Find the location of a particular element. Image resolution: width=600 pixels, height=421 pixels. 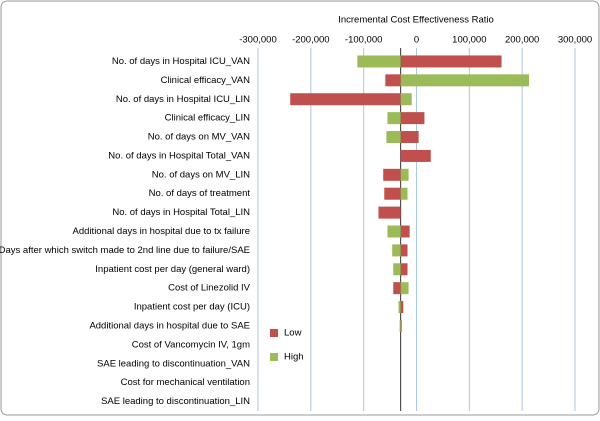

legend-label: High is located at coordinates (294, 357).